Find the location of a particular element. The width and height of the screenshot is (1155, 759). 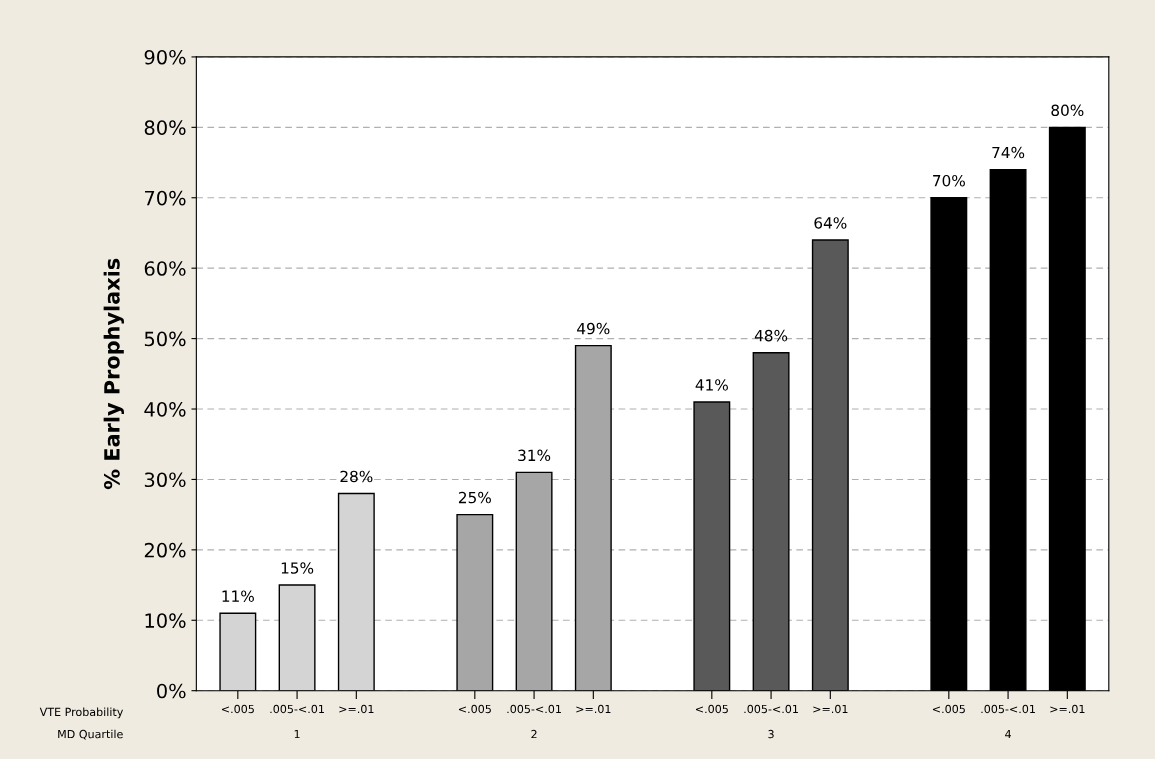

text: 2 is located at coordinates (534, 734).